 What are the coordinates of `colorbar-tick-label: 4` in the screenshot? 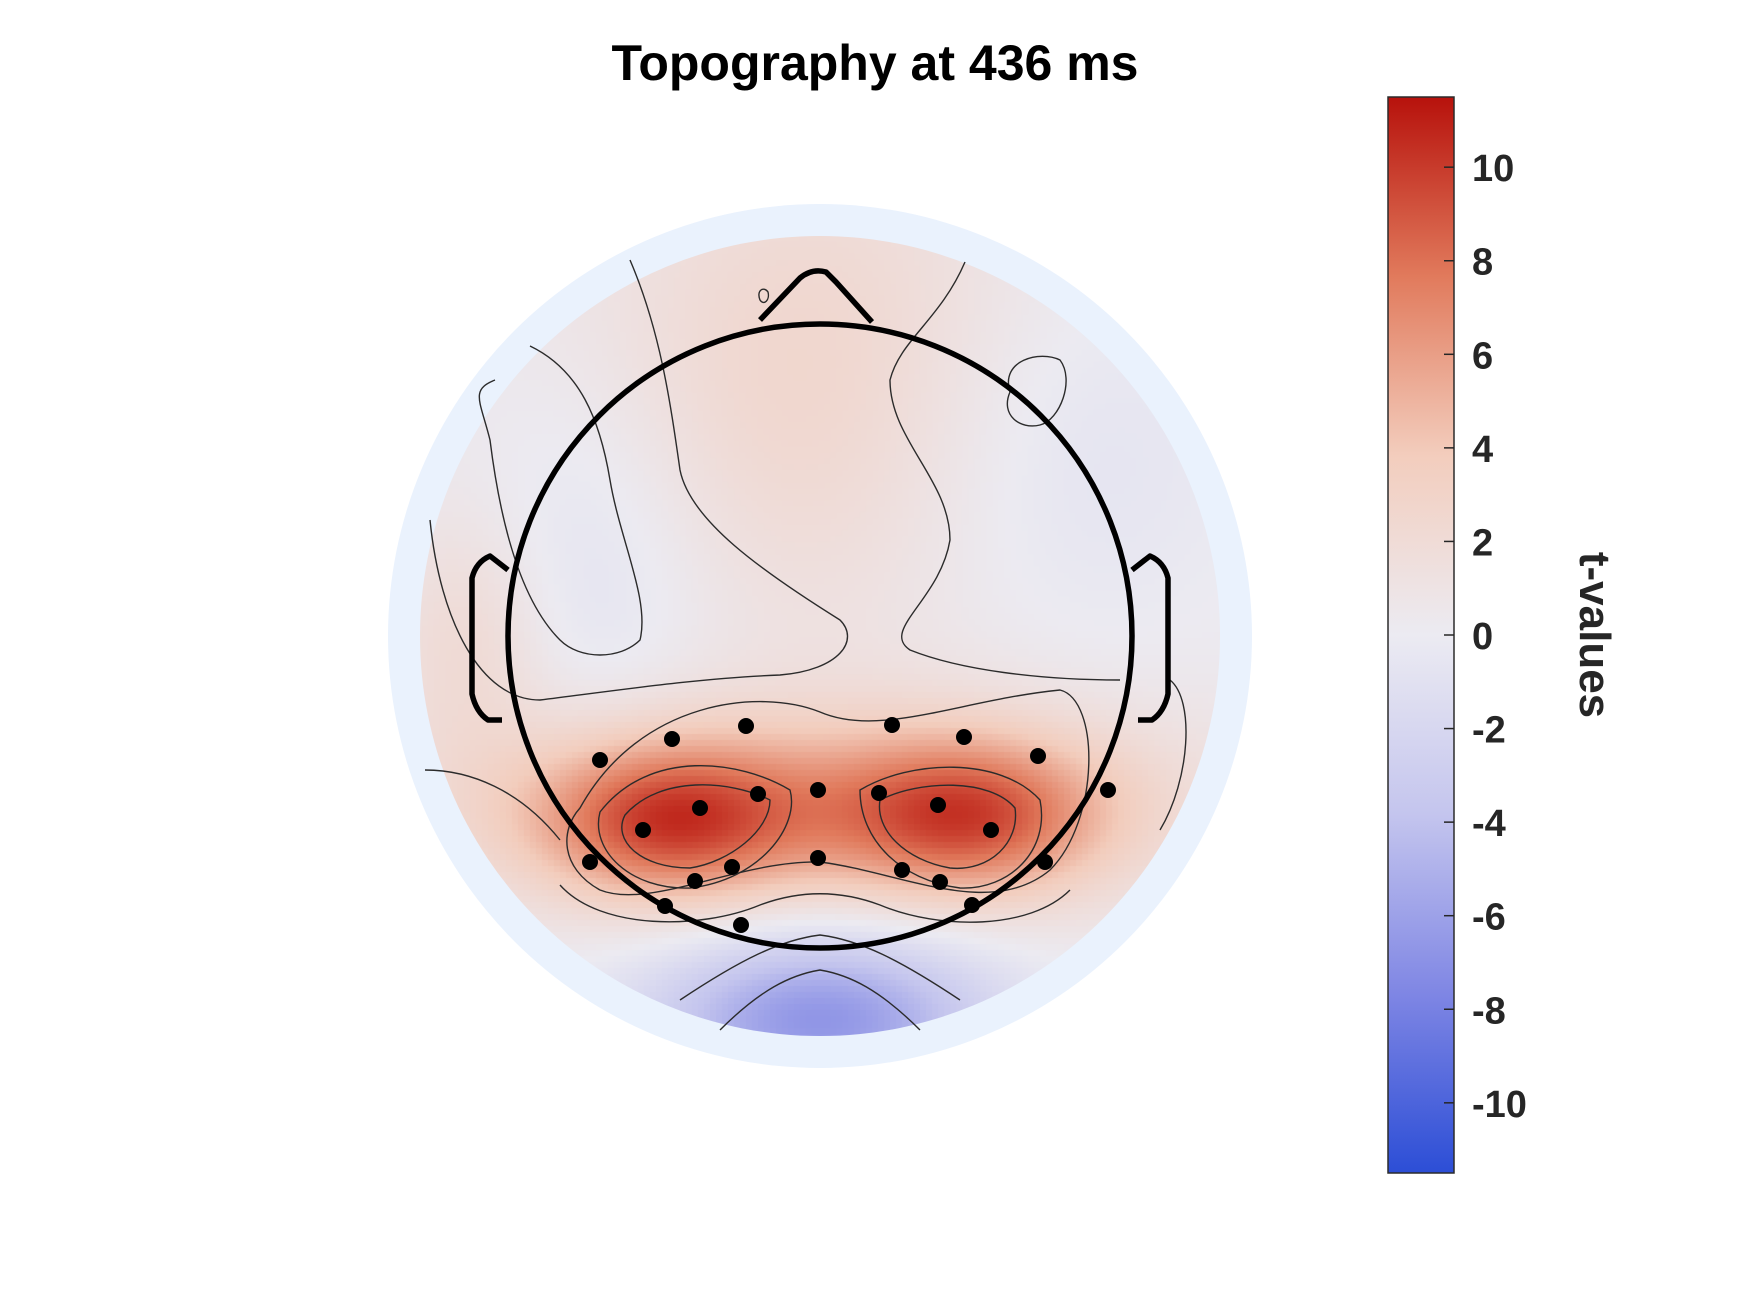 It's located at (1482, 450).